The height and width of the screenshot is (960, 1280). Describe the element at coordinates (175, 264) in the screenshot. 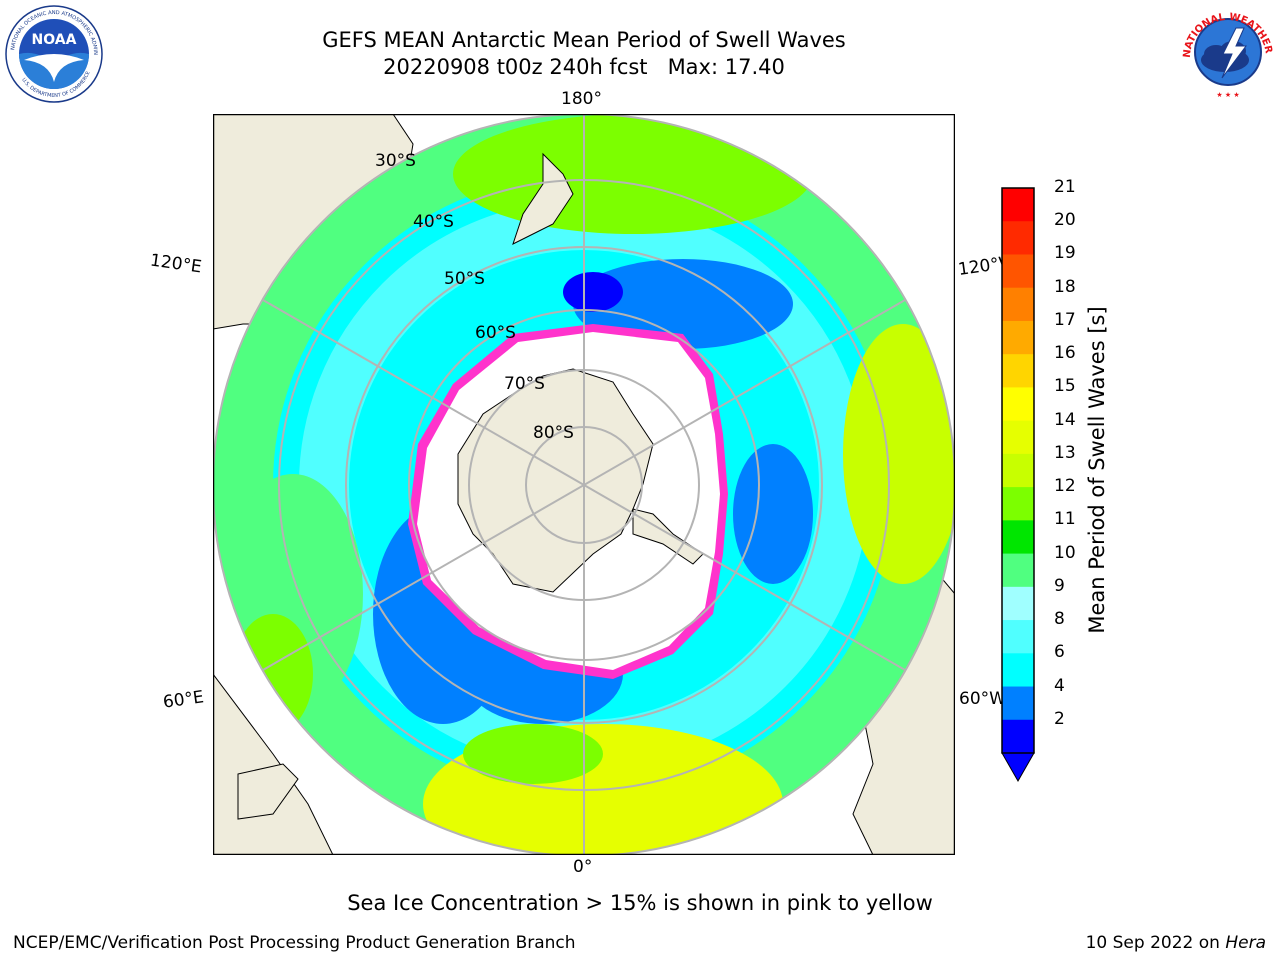

I see `lon-label-120e: 120°E` at that location.